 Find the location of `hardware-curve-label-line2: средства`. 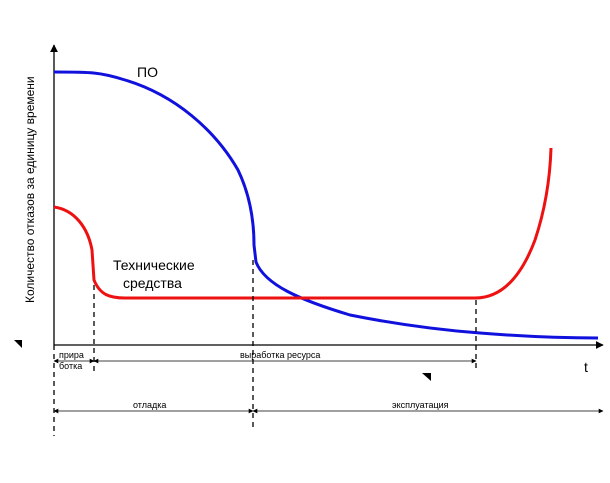

hardware-curve-label-line2: средства is located at coordinates (152, 283).